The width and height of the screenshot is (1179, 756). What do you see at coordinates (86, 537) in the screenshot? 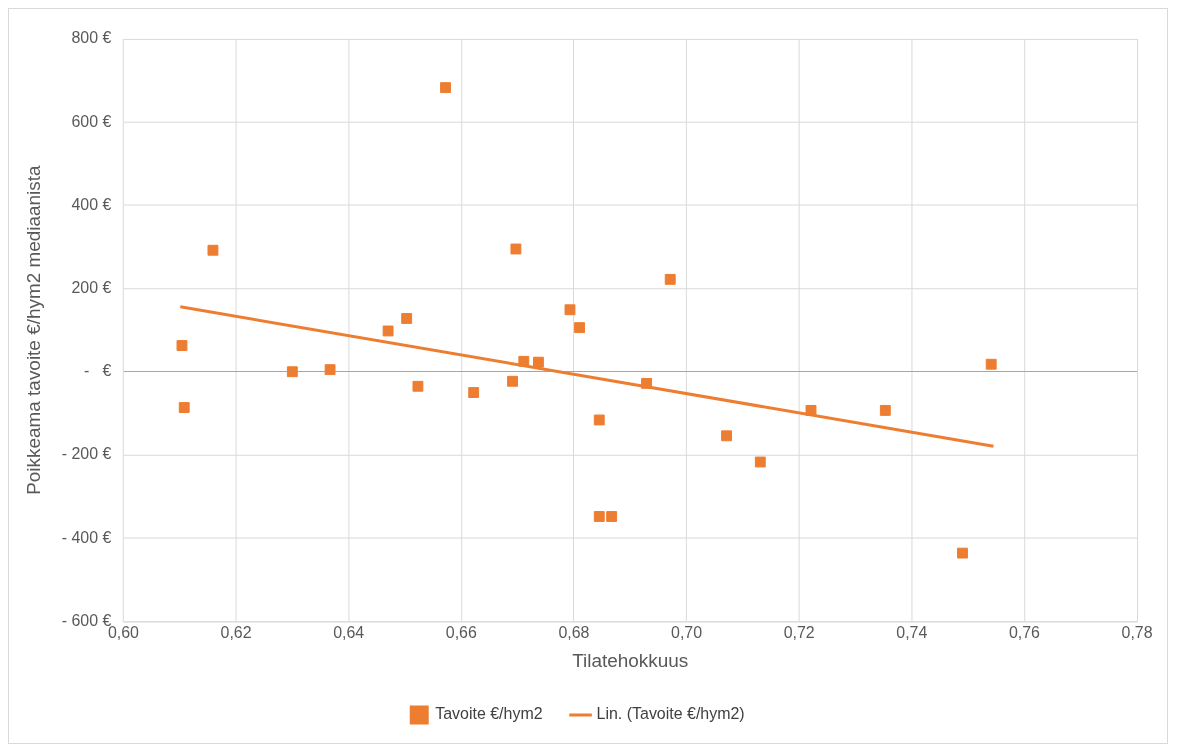
I see `y-tick-label: - 400 €` at bounding box center [86, 537].